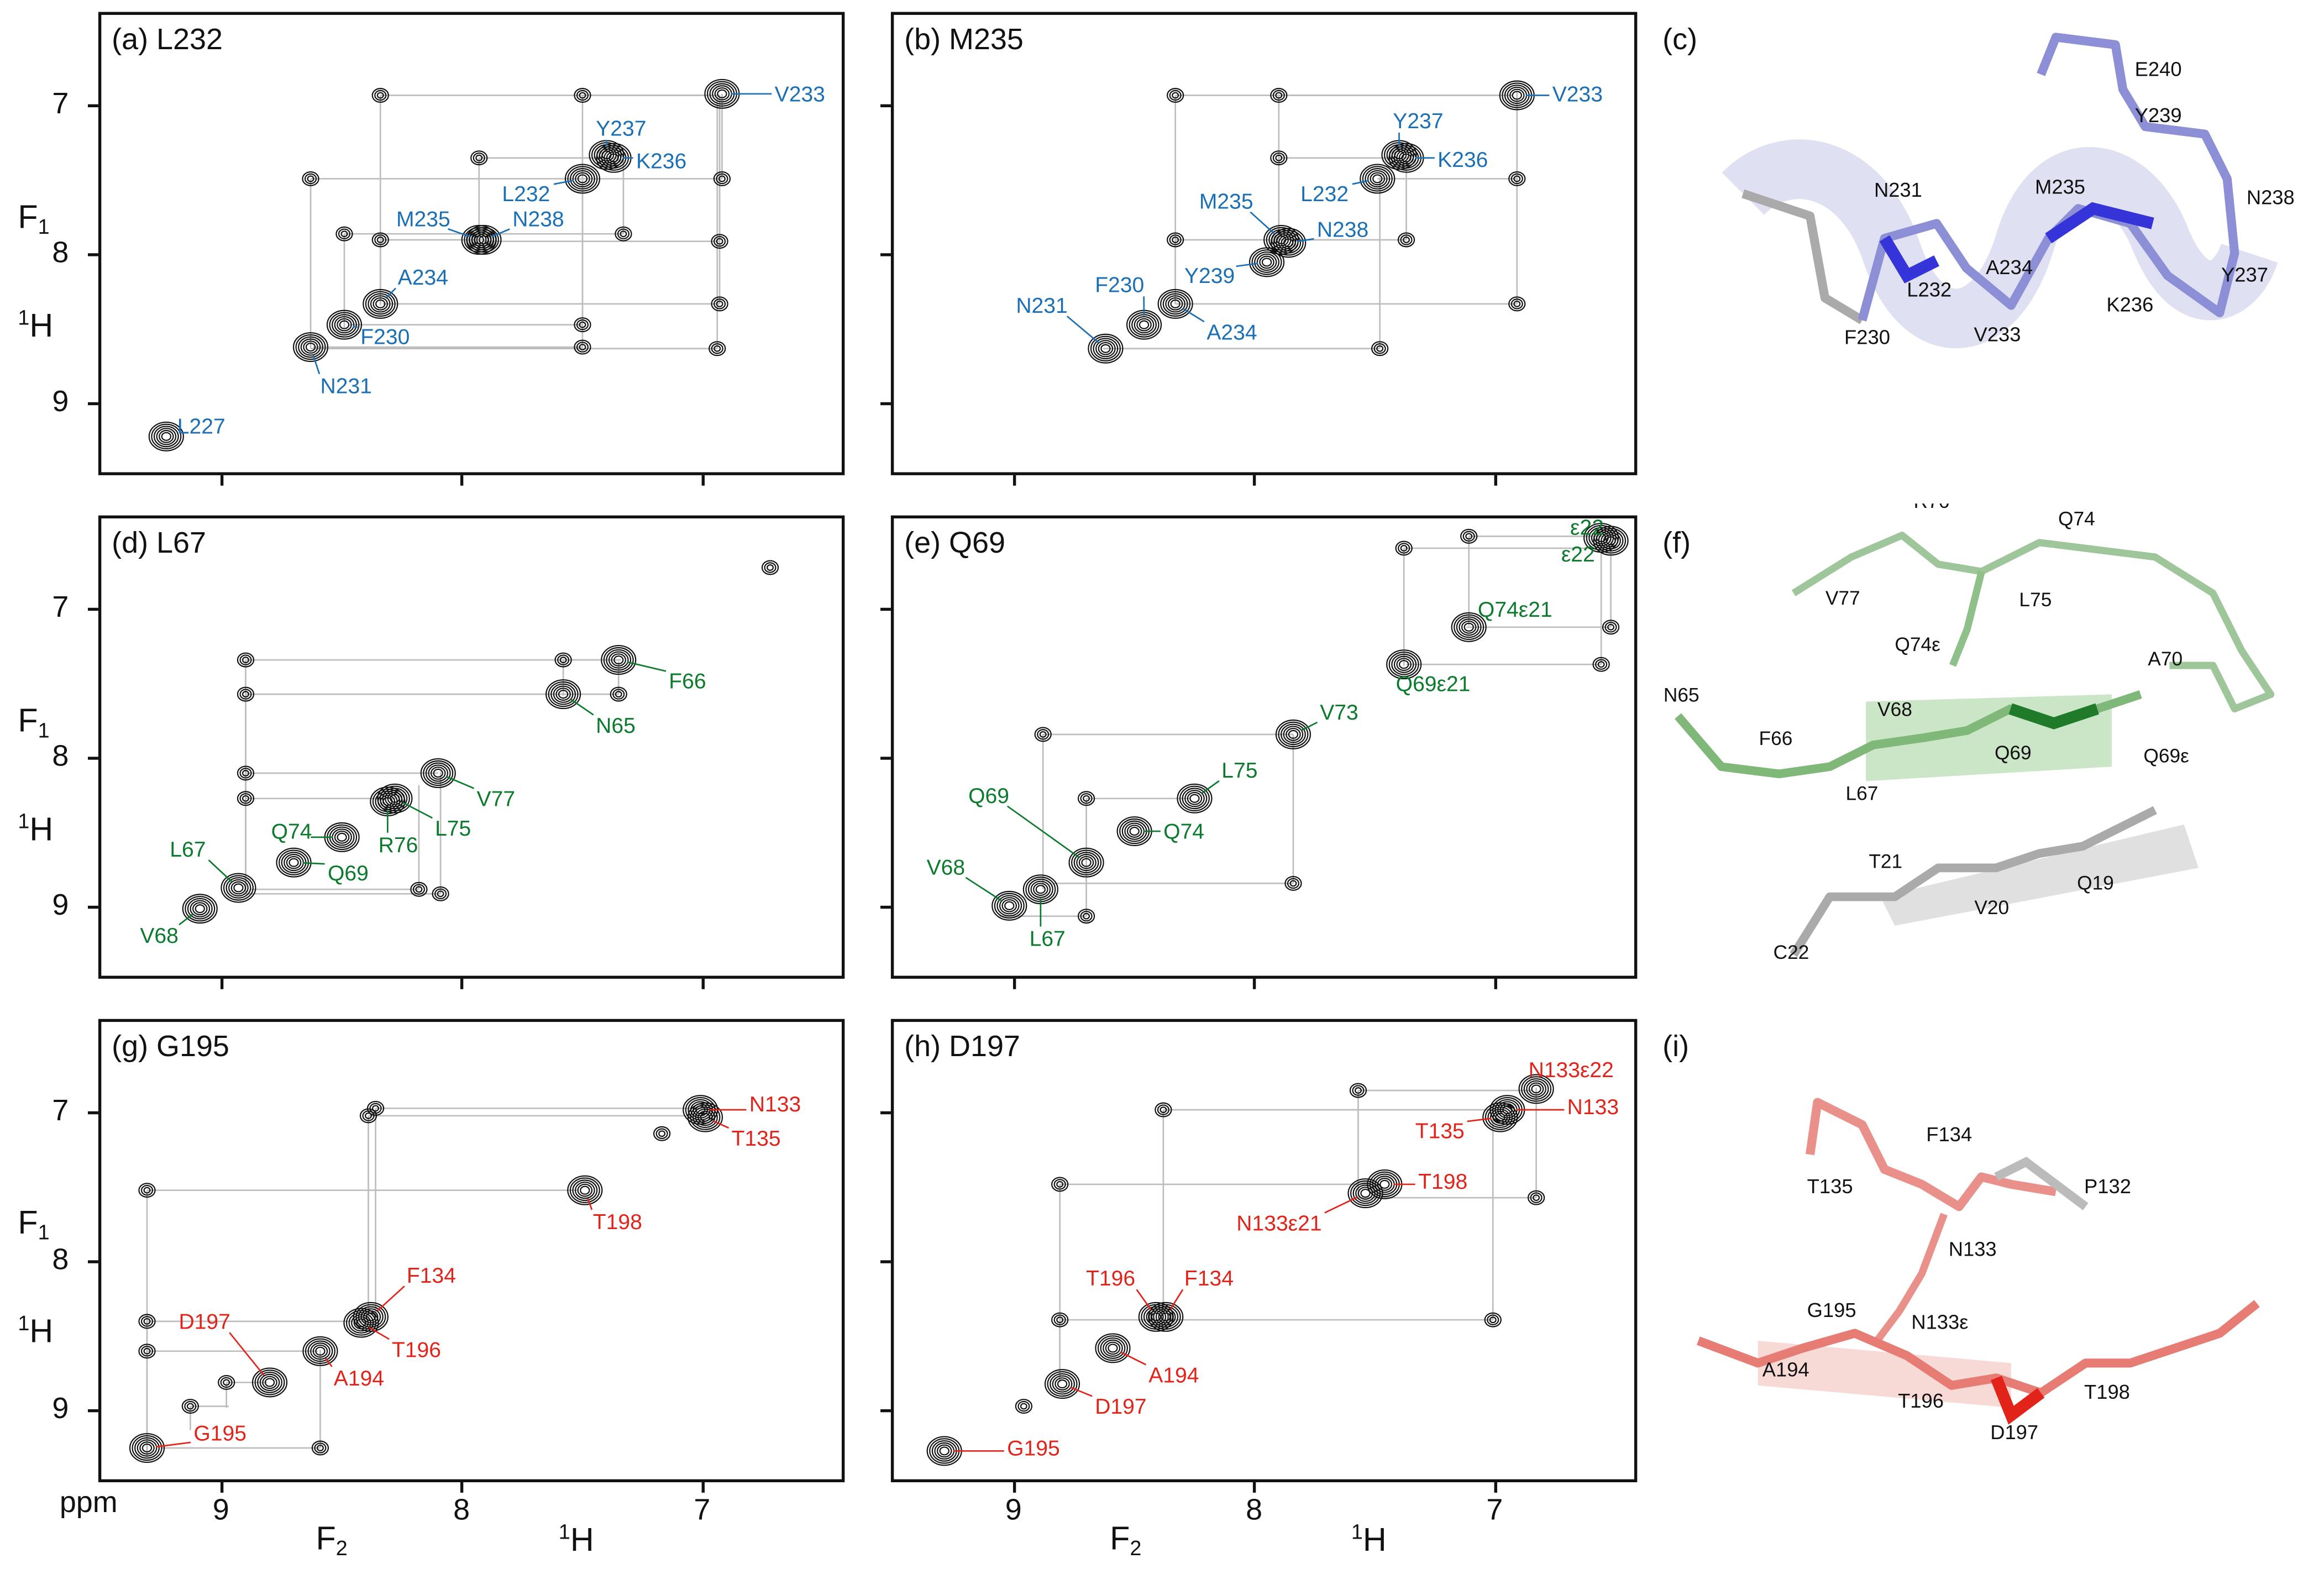 This screenshot has height=1569, width=2324. I want to click on y-axis-label-main: F, so click(28, 720).